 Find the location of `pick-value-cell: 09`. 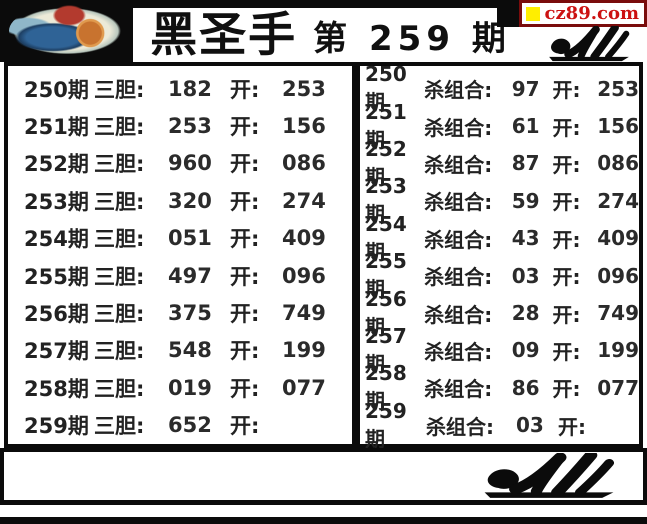

pick-value-cell: 09 is located at coordinates (525, 350).